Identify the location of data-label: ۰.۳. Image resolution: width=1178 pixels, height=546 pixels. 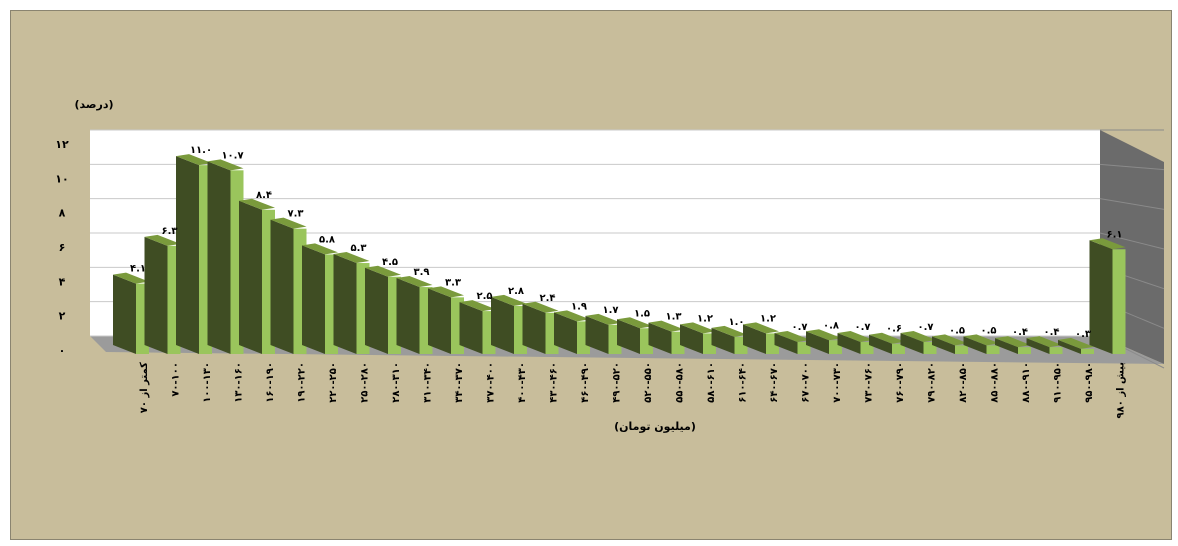
(1083, 334).